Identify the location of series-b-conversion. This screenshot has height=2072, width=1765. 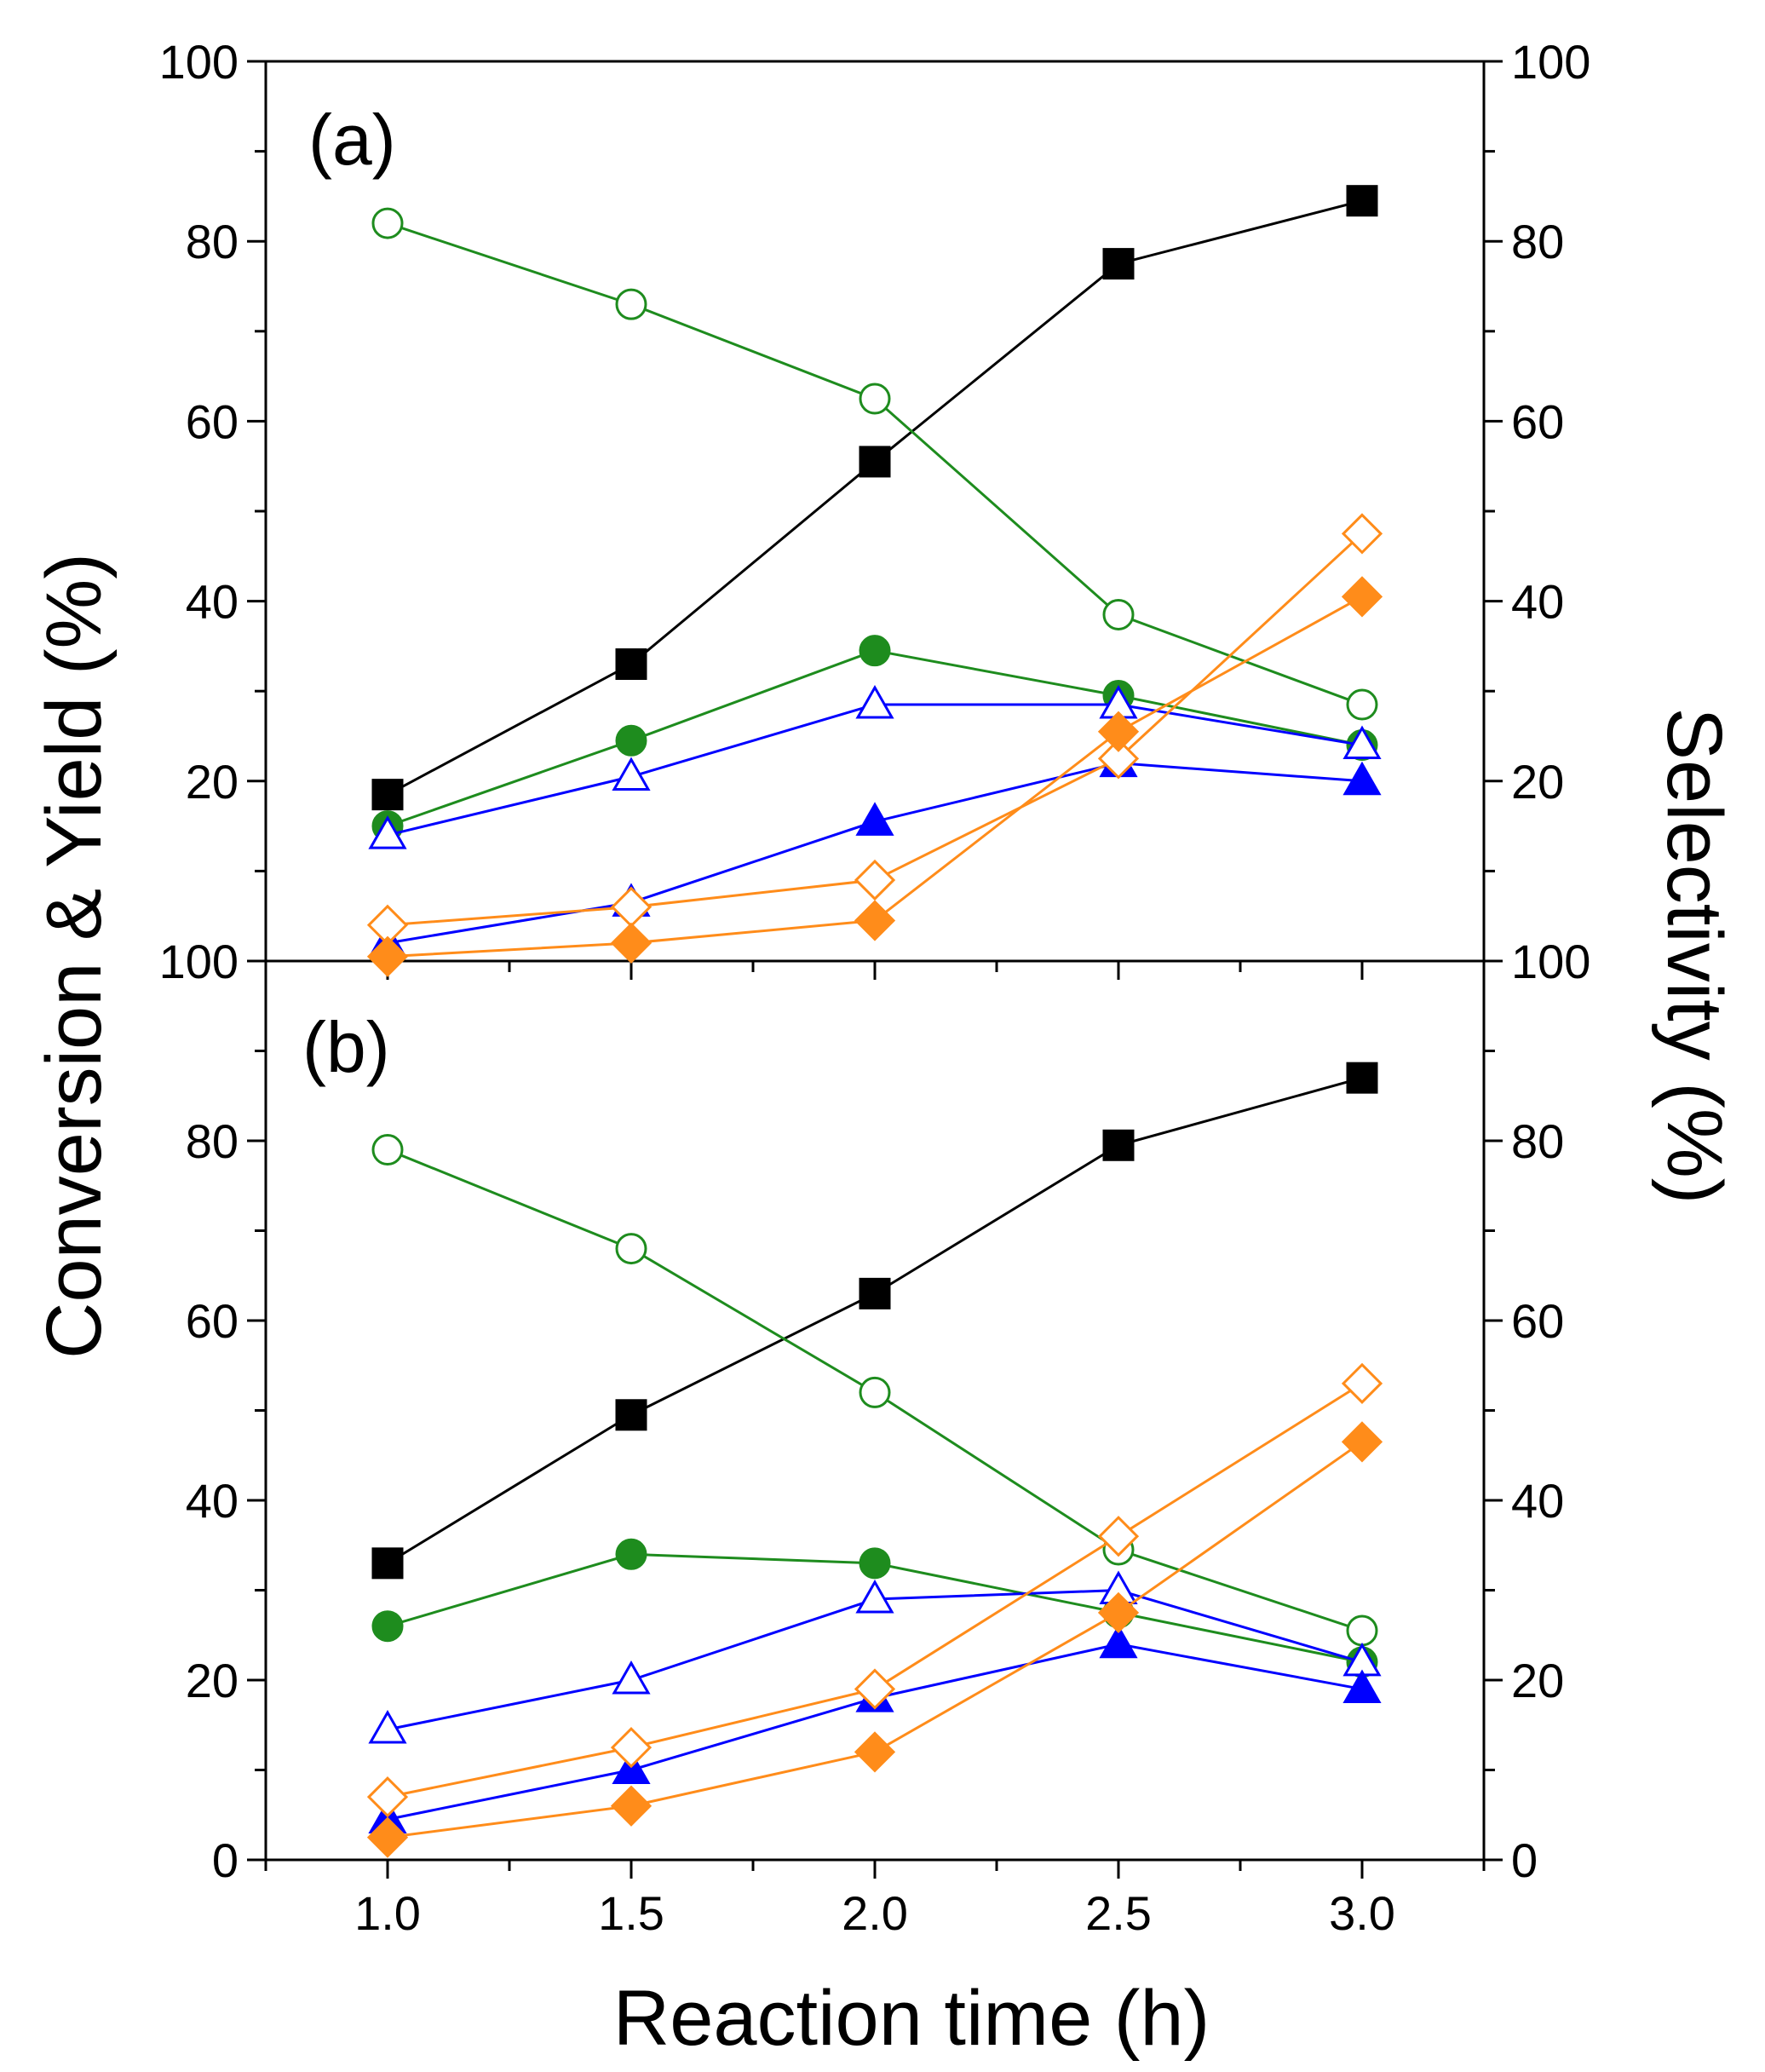
(874, 1321).